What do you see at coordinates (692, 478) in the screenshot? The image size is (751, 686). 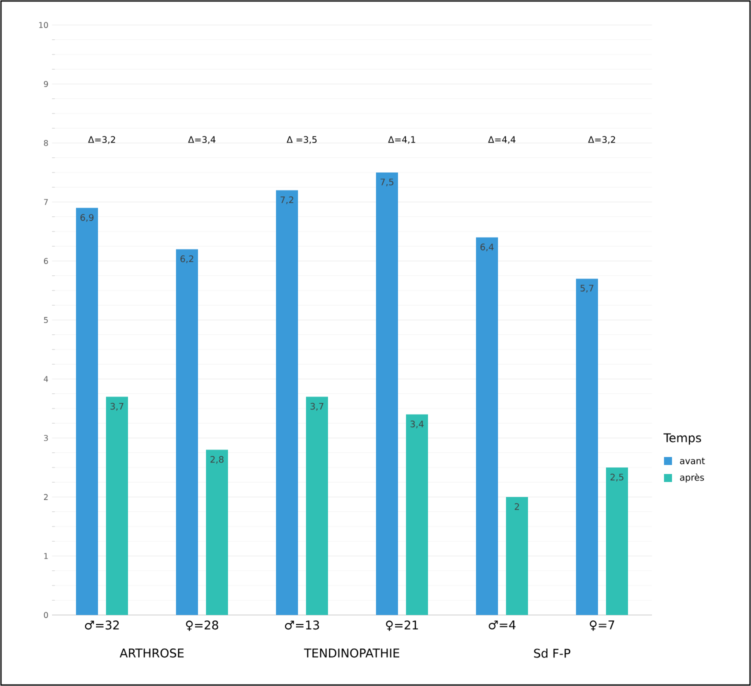 I see `legend-label: après` at bounding box center [692, 478].